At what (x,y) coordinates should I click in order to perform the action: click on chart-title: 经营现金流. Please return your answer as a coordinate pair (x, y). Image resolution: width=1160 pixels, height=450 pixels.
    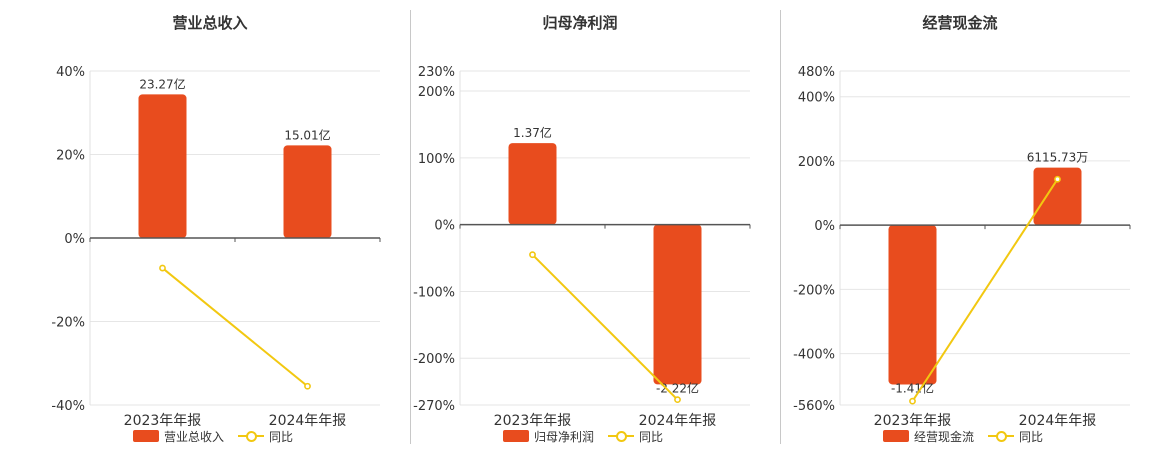
    Looking at the image, I should click on (960, 23).